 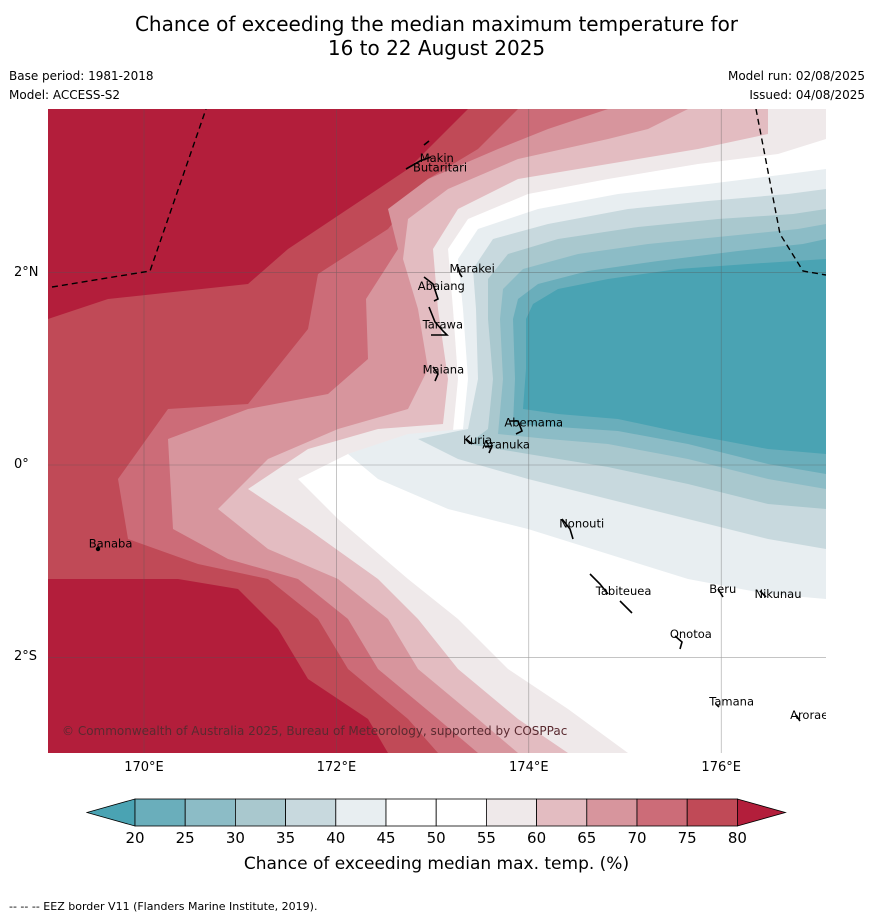 What do you see at coordinates (65, 95) in the screenshot?
I see `model-name: Model: ACCESS-S2` at bounding box center [65, 95].